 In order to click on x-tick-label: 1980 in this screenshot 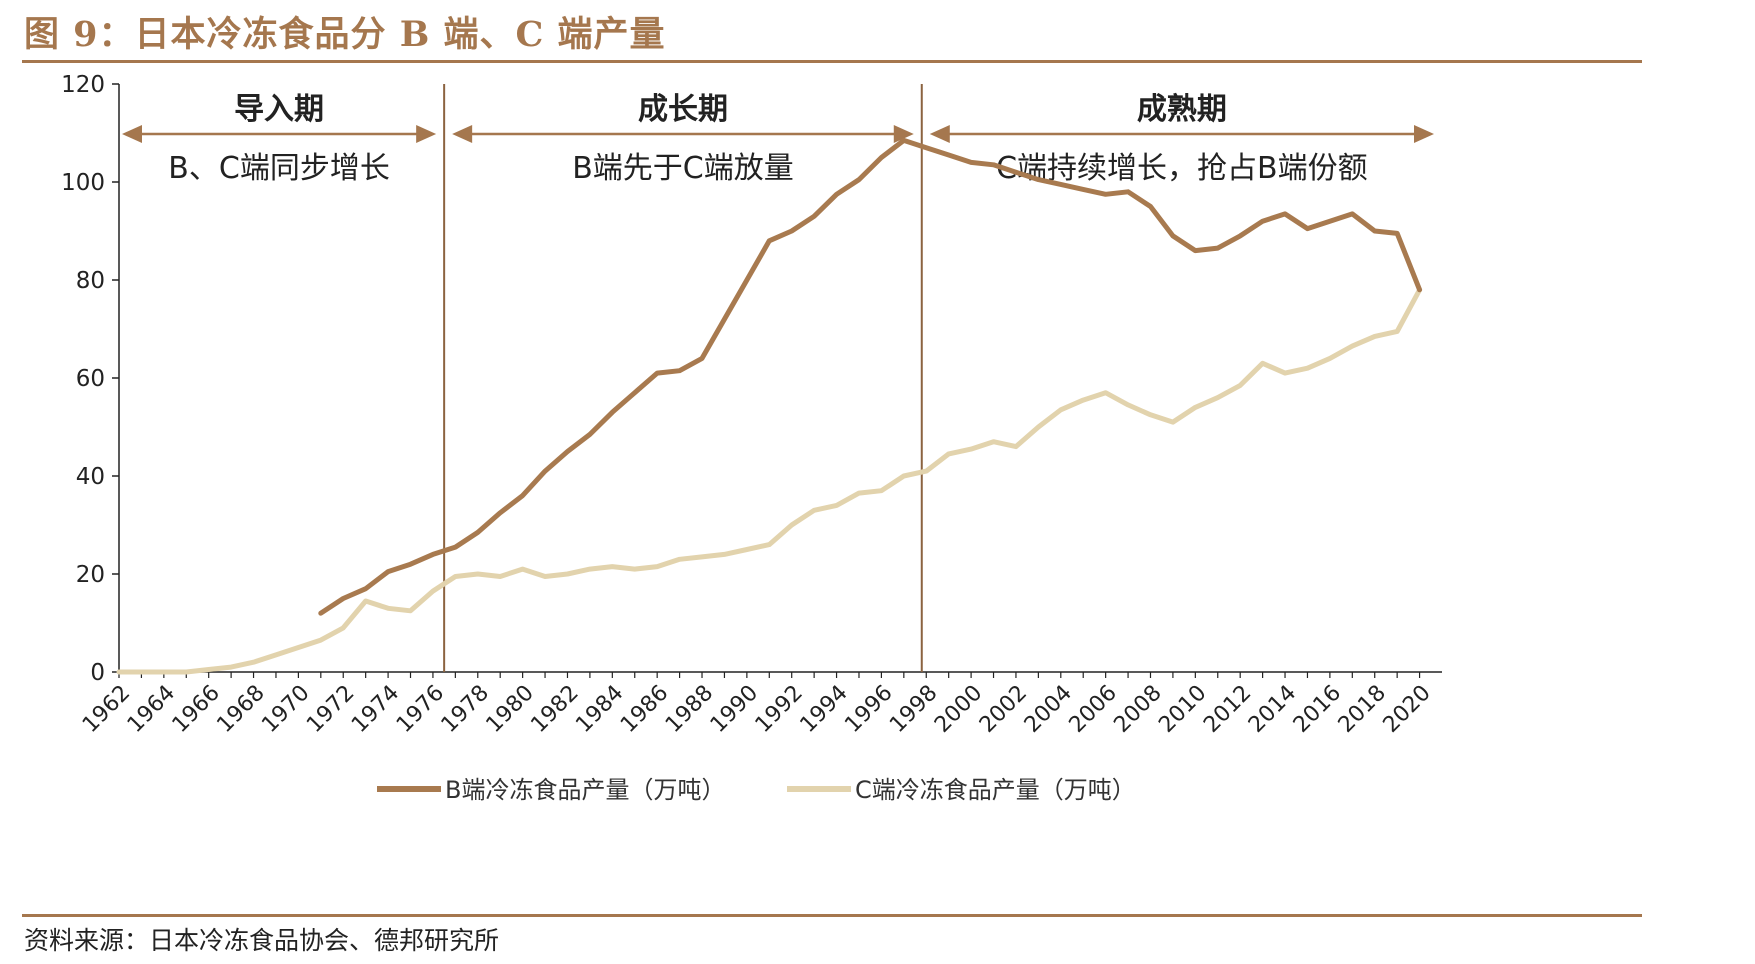, I will do `click(510, 709)`.